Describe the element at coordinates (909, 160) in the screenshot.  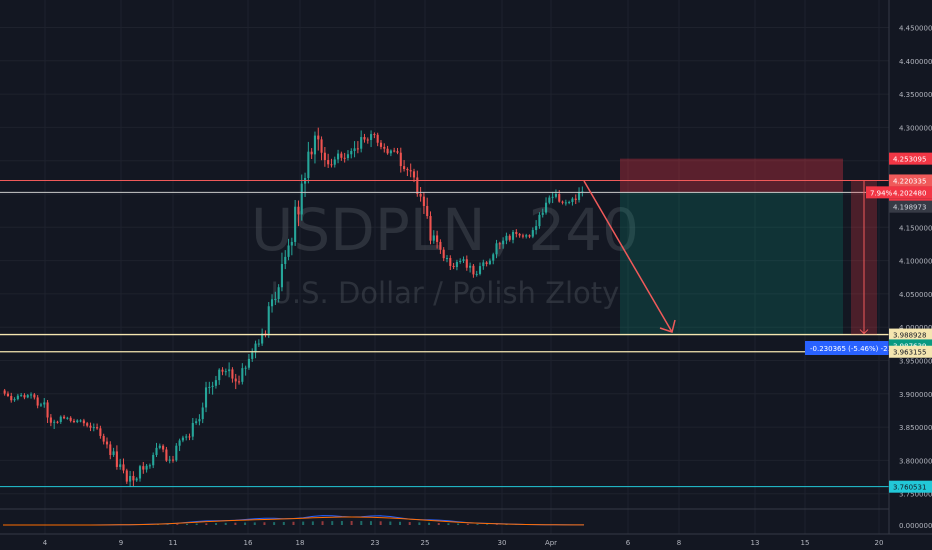
I see `stop-price-badge-text: 4.253095` at that location.